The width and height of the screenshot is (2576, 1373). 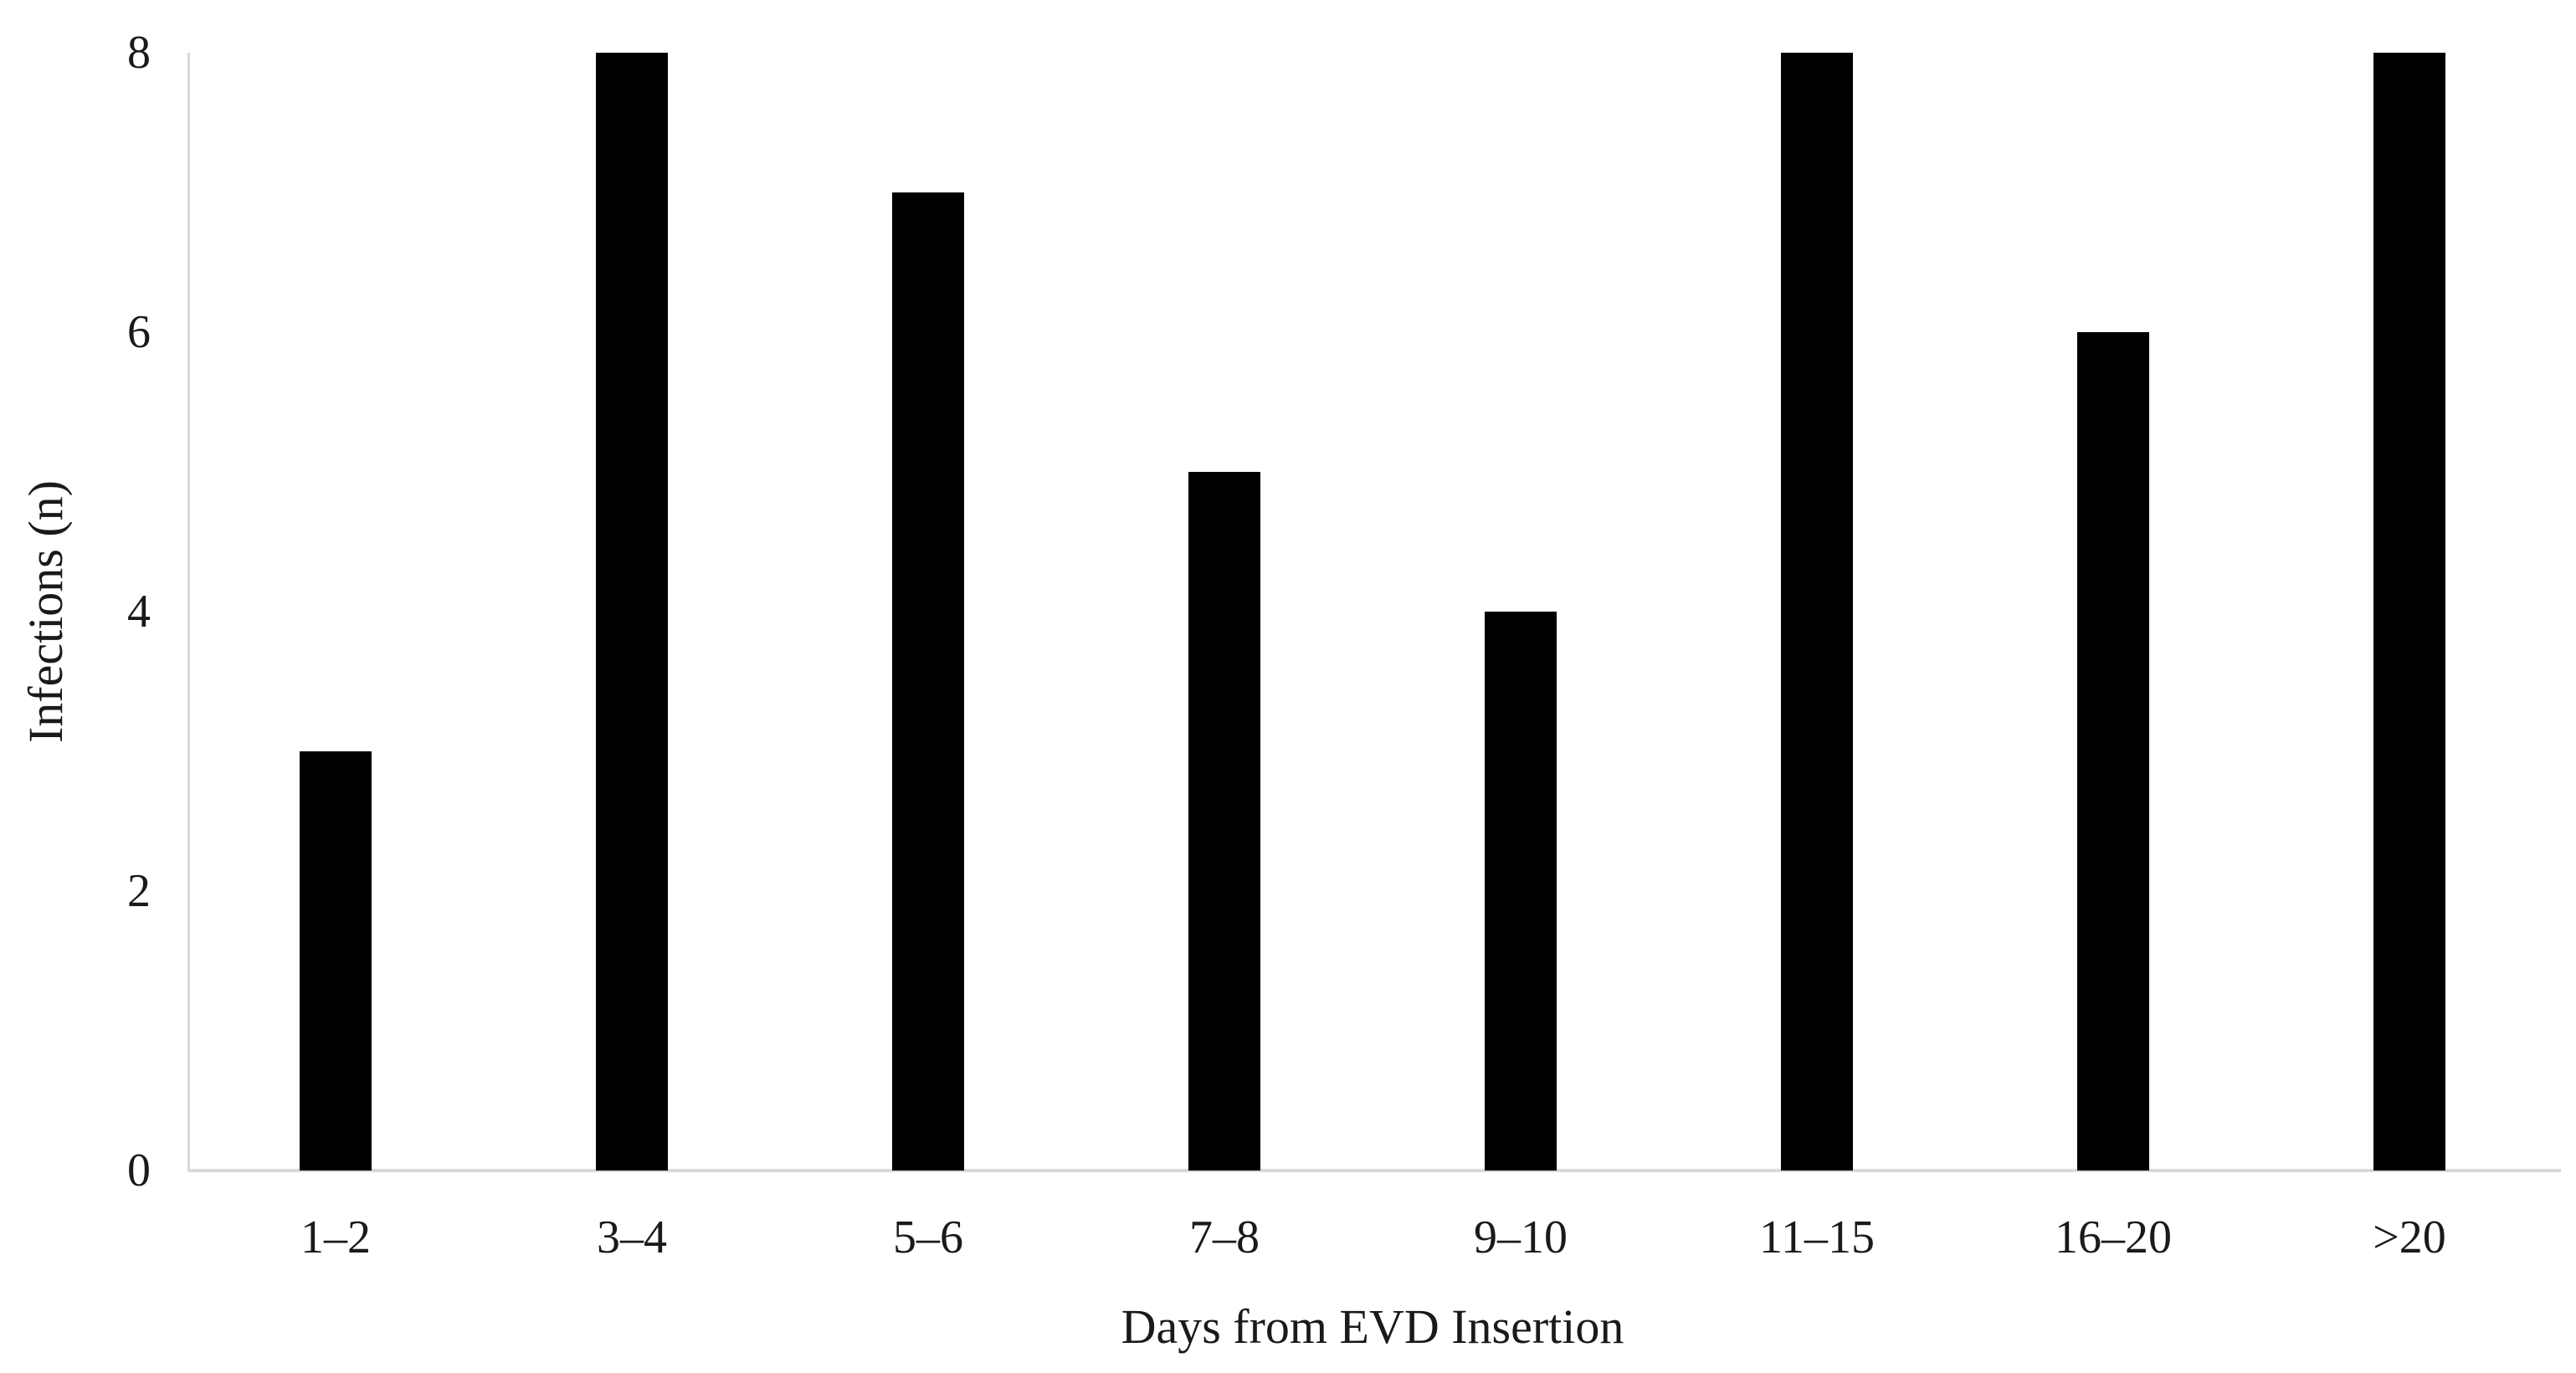 I want to click on x-axis-line, so click(x=1374, y=1170).